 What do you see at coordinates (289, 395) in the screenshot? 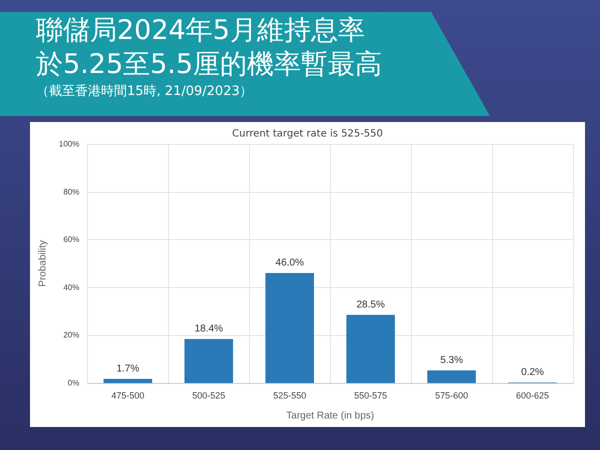
I see `x-tick-label: 525-550` at bounding box center [289, 395].